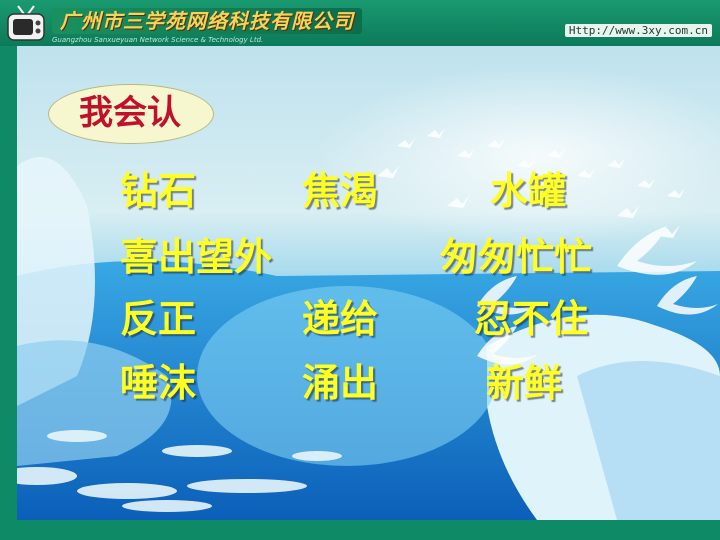 This screenshot has width=720, height=540. Describe the element at coordinates (196, 257) in the screenshot. I see `word-xichuwangwai: 喜出望外` at that location.